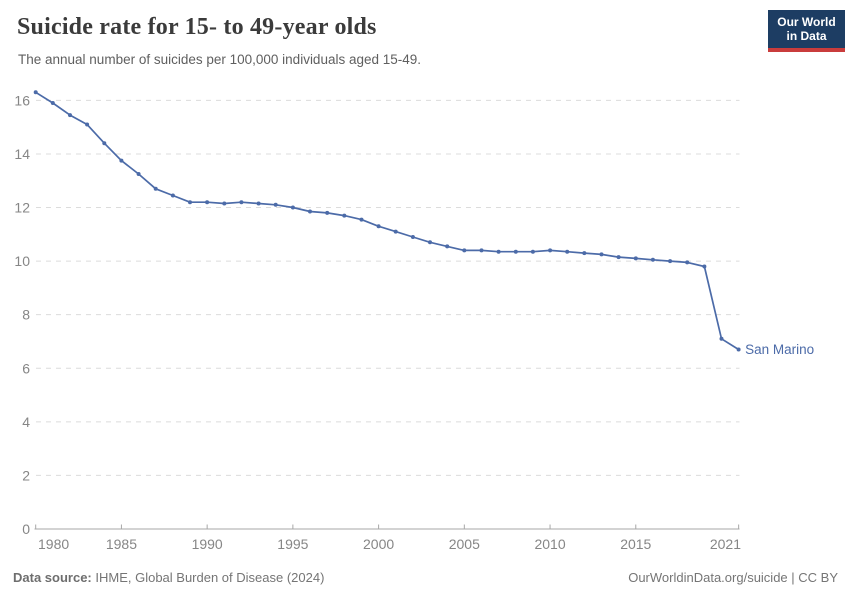 The width and height of the screenshot is (850, 600). I want to click on data-point-2006, so click(481, 250).